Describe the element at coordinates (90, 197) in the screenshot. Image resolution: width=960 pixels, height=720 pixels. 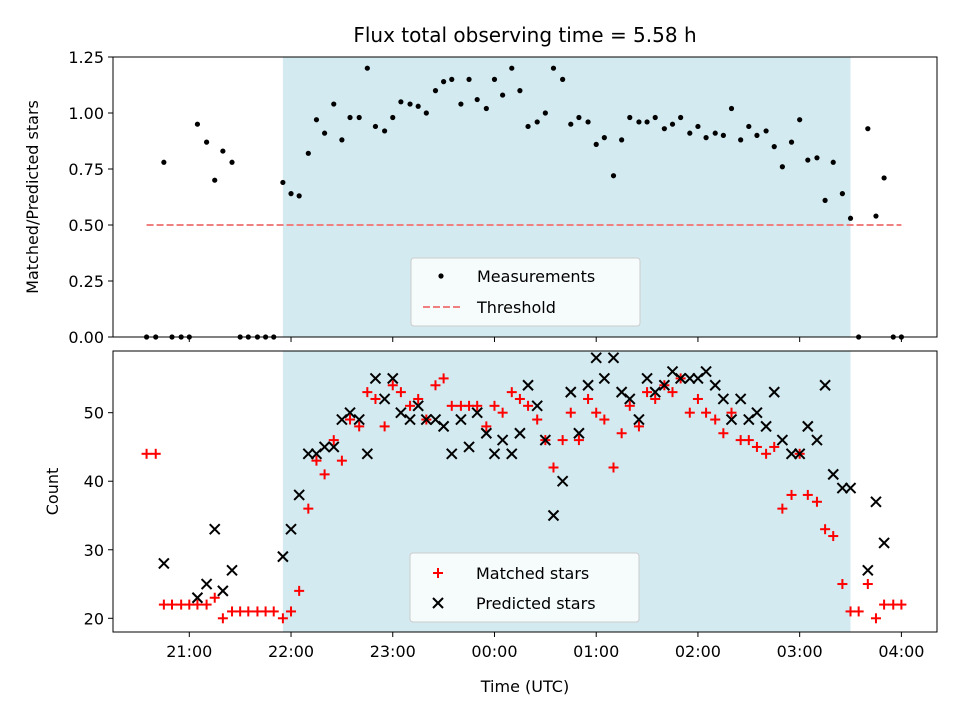
I see `y-ticks: 0.00 0.25 0.50 0.75 1.00 1.25` at that location.